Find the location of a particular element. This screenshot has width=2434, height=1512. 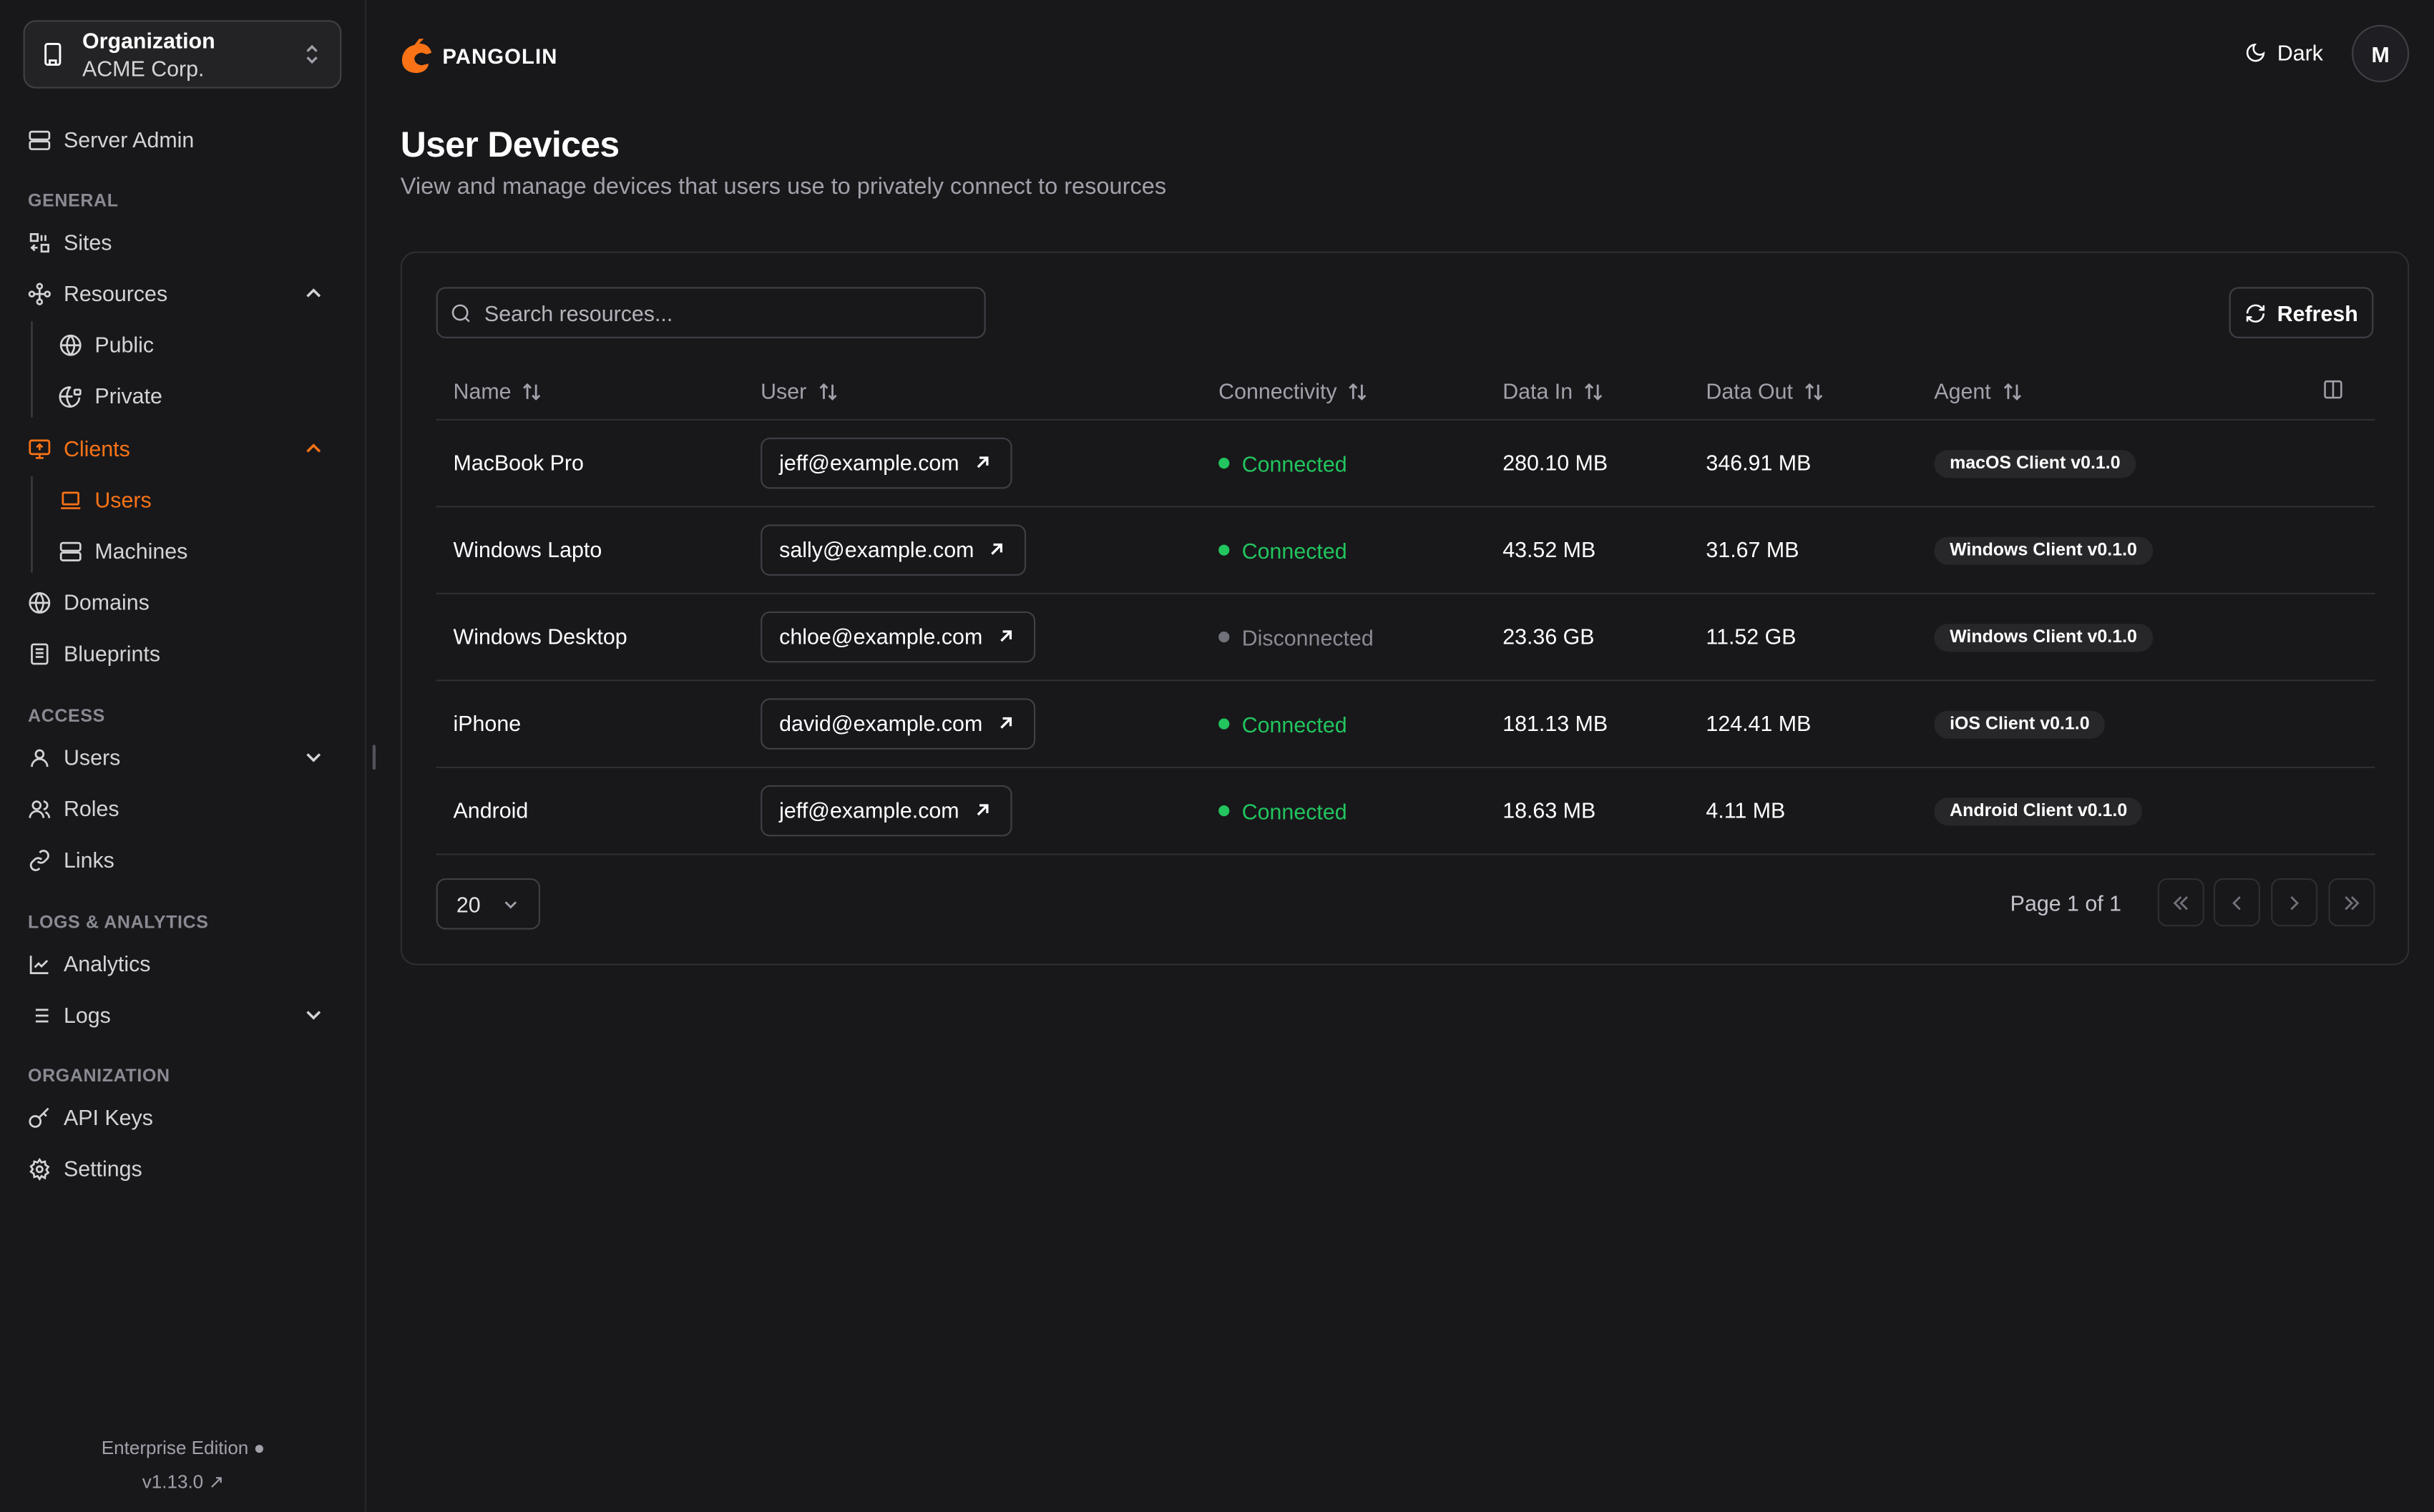

section-organization: ORGANIZATION is located at coordinates (99, 1076).